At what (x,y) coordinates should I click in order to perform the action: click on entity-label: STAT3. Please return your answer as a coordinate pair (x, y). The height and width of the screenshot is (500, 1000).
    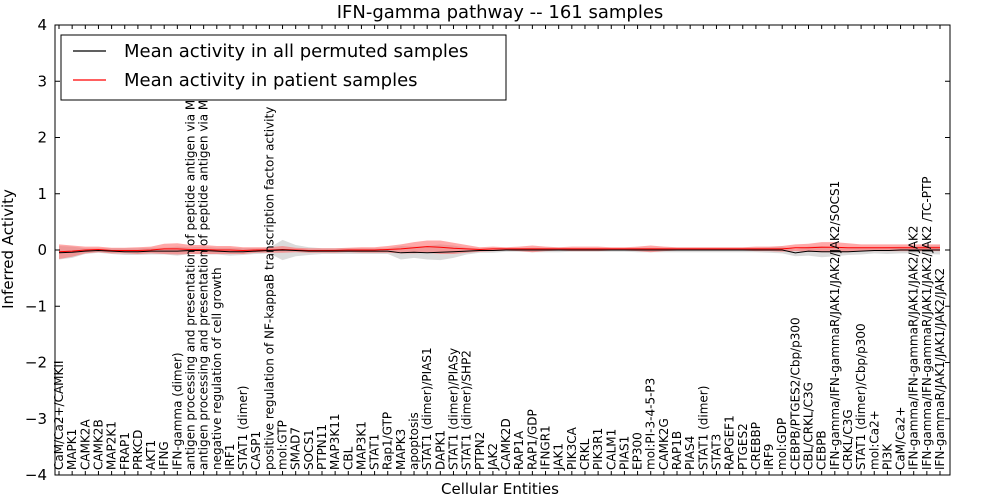
    Looking at the image, I should click on (716, 452).